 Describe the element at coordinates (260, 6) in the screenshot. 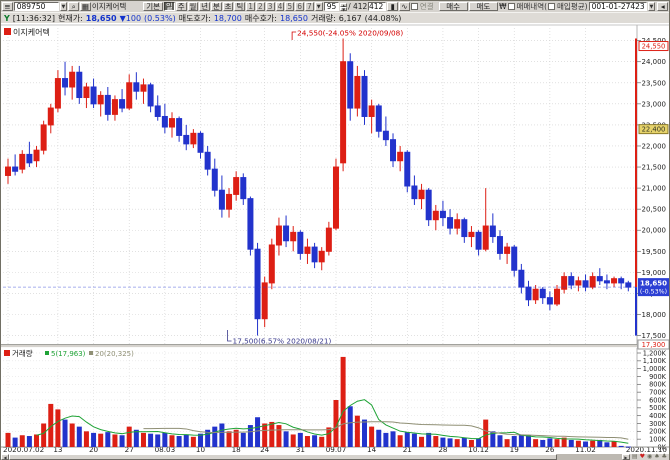

I see `unit-2-button: 2` at that location.